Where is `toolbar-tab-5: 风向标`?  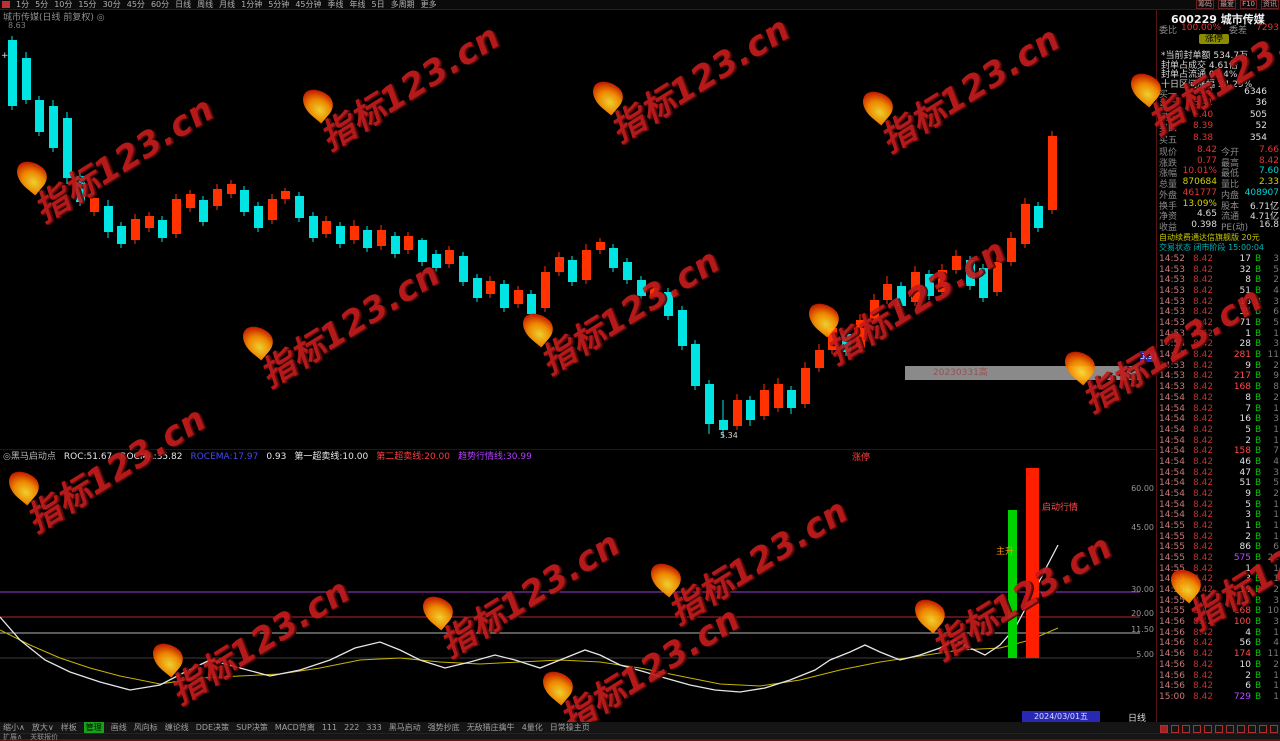
toolbar-tab-5: 风向标 is located at coordinates (145, 727).